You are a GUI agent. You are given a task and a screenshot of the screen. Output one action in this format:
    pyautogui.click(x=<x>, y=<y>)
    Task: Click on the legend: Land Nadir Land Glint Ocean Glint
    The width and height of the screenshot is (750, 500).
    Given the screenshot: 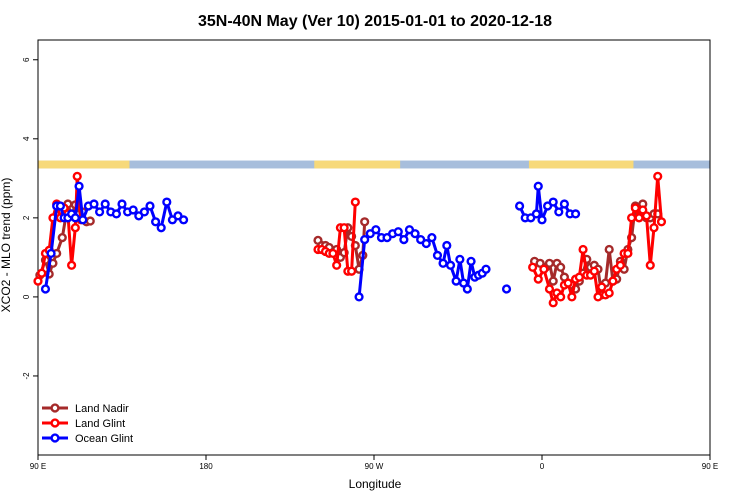 What is the action you would take?
    pyautogui.click(x=87, y=424)
    